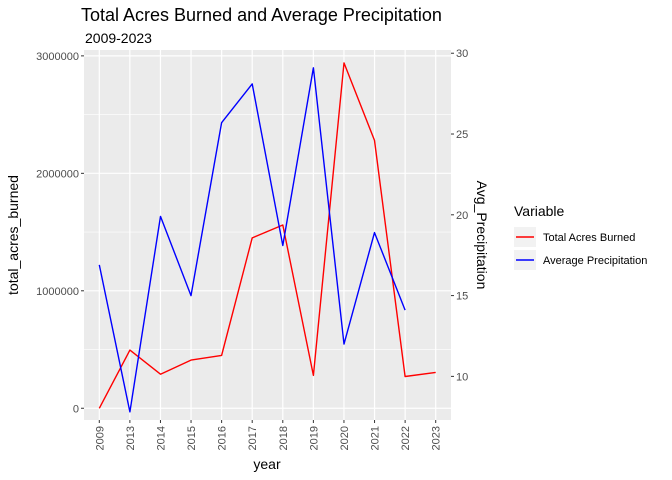 This screenshot has width=672, height=480. What do you see at coordinates (539, 211) in the screenshot?
I see `legend-title: Variable` at bounding box center [539, 211].